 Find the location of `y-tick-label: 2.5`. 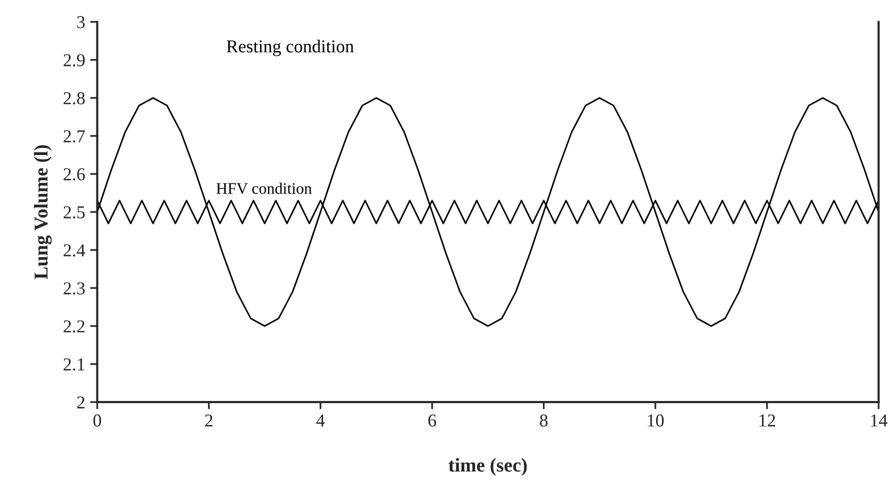

y-tick-label: 2.5 is located at coordinates (74, 212).